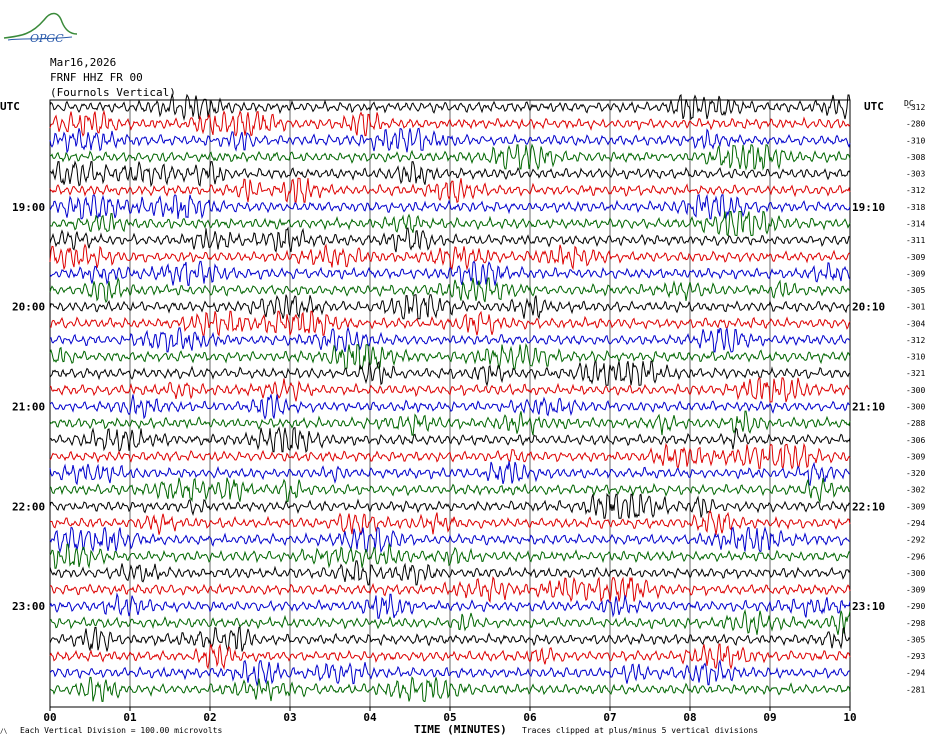 The height and width of the screenshot is (744, 930). I want to click on left-time-label: 19:00, so click(28, 207).